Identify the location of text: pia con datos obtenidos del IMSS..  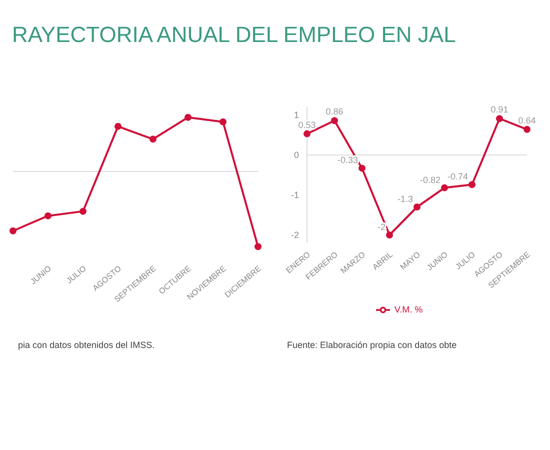
(86, 345).